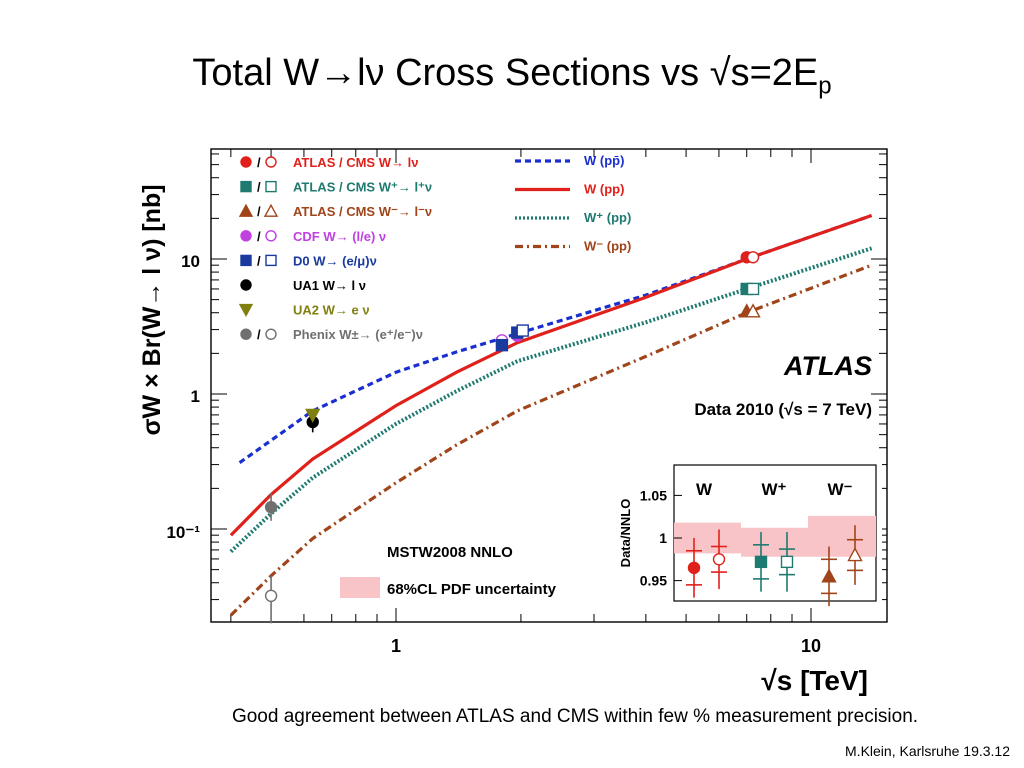  Describe the element at coordinates (183, 532) in the screenshot. I see `y-tick-label-0.1: 10⁻¹` at that location.